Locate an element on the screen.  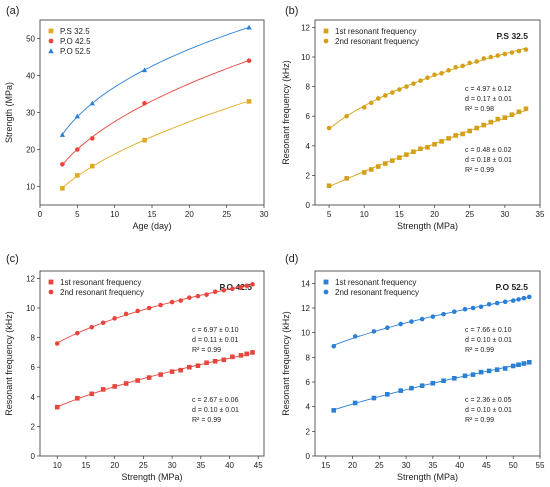
y-tick-label: 2 is located at coordinates (33, 426).